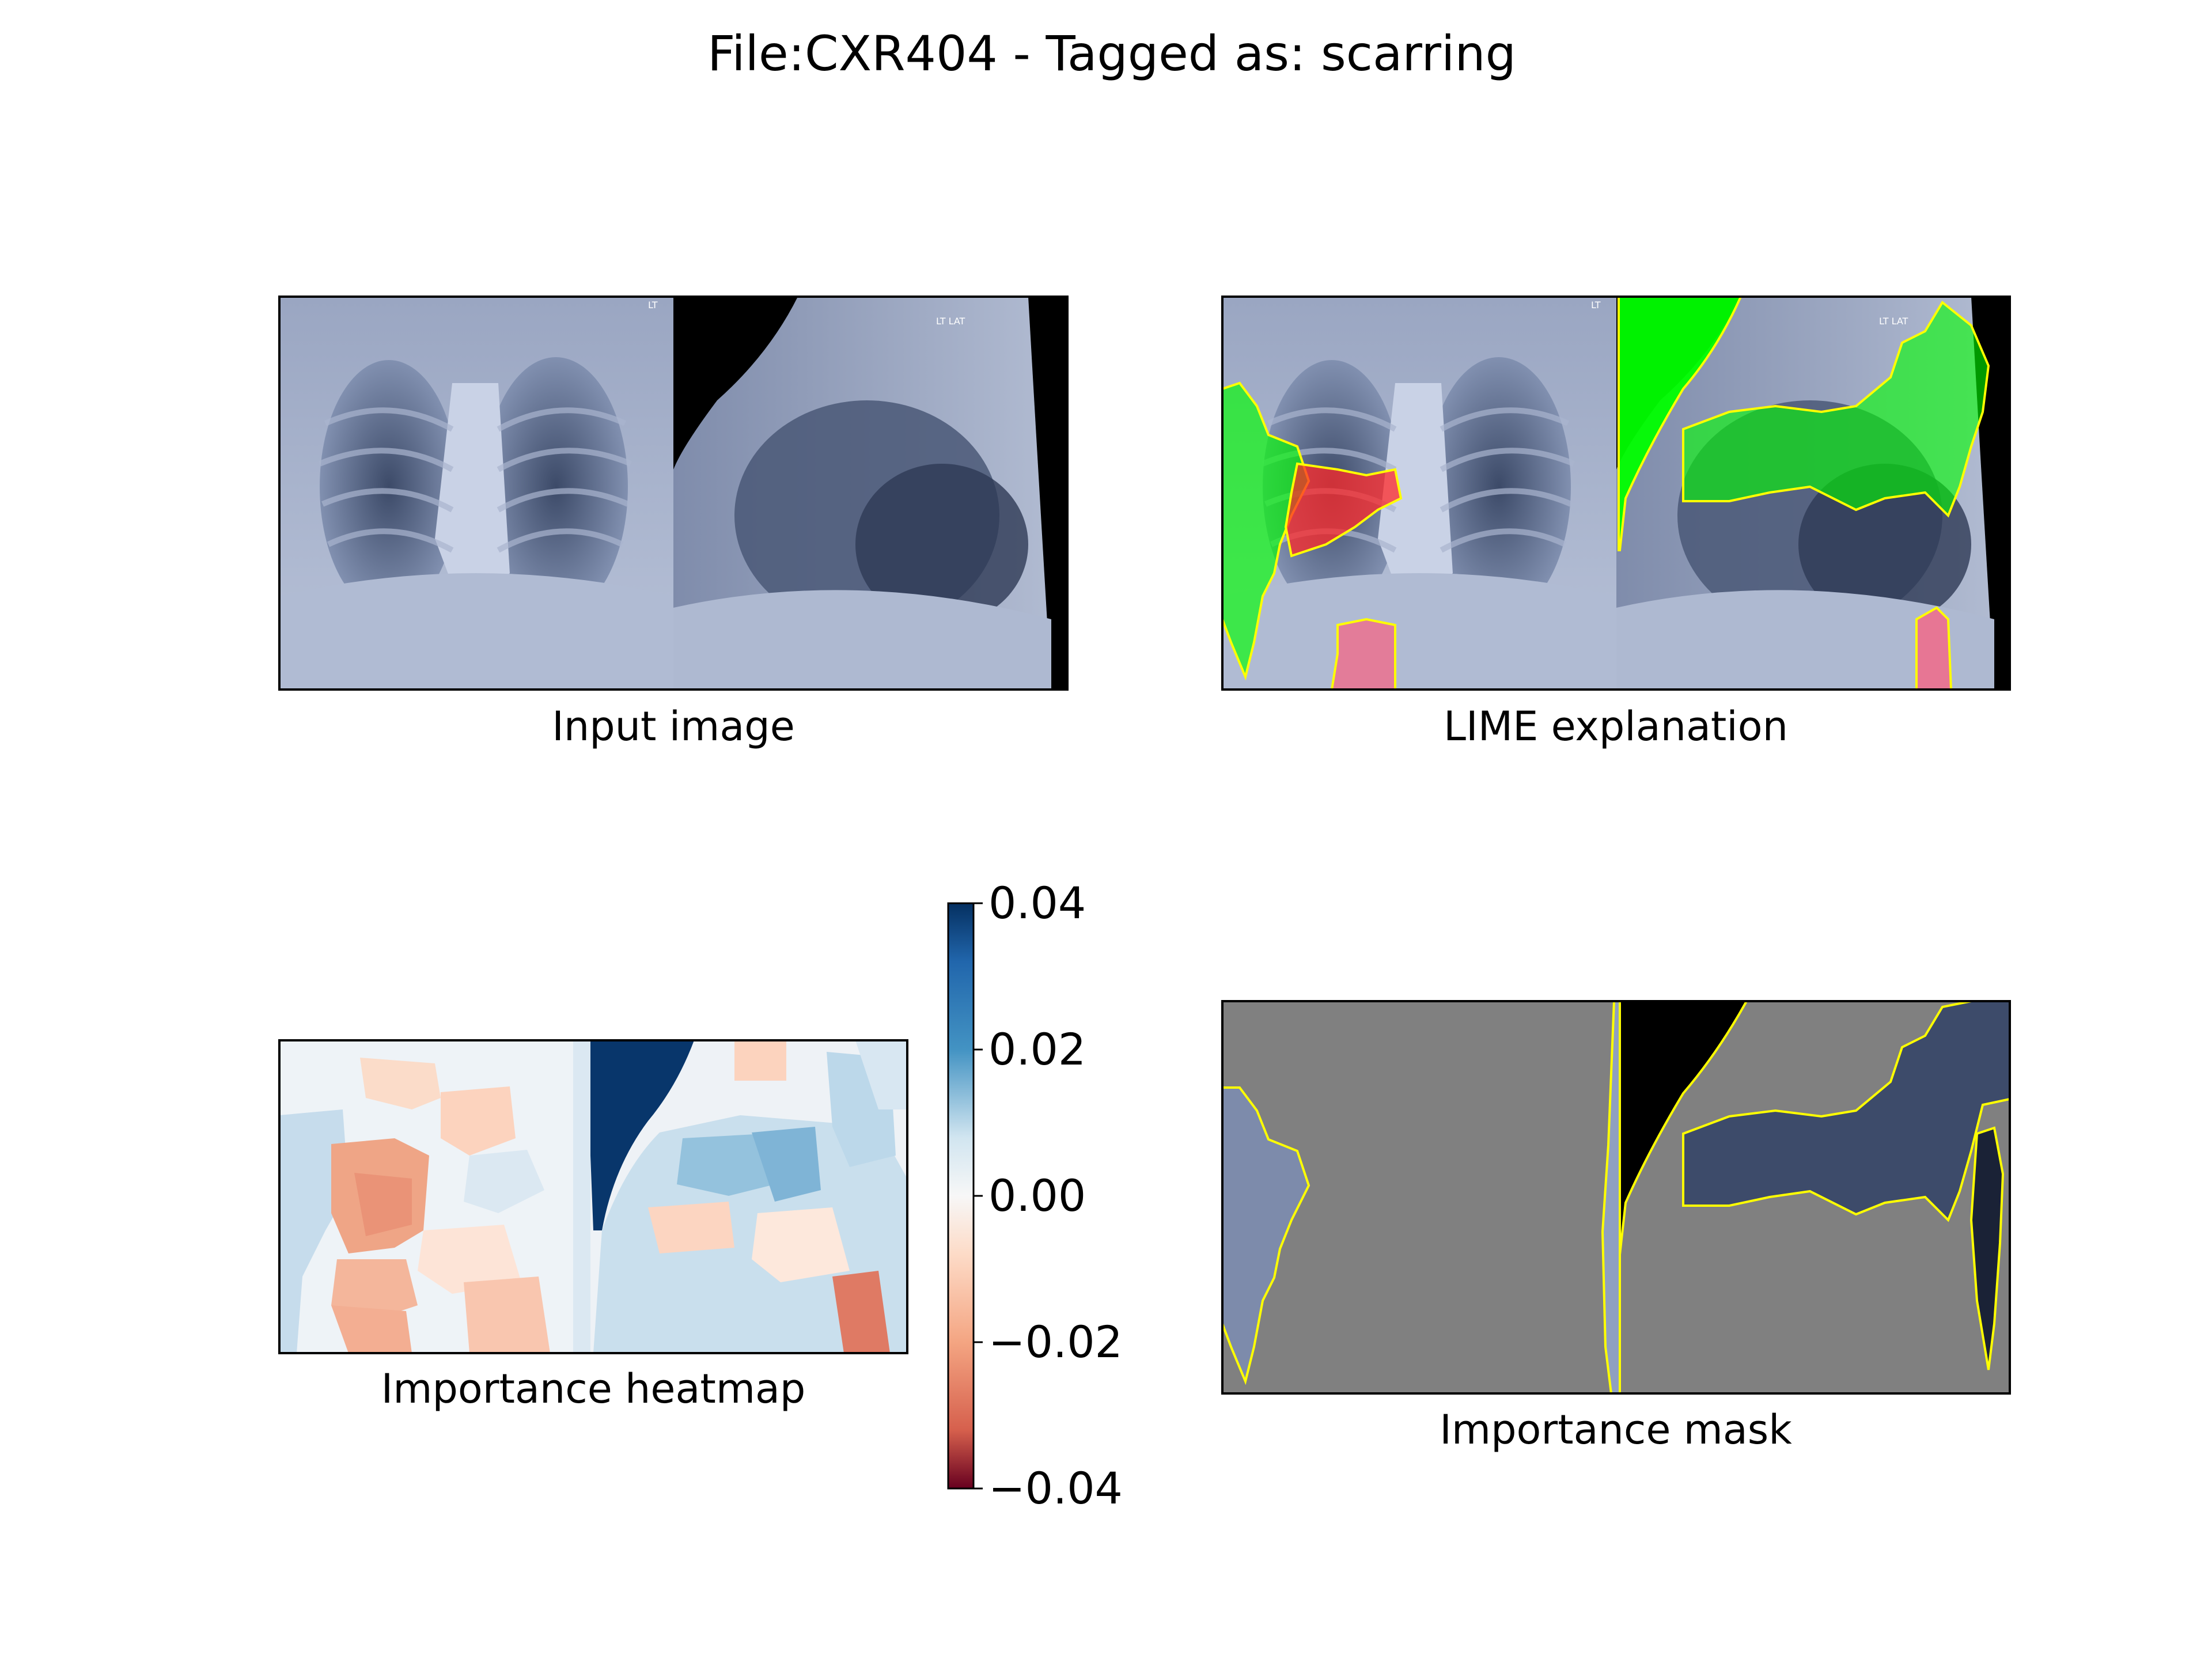 The height and width of the screenshot is (1659, 2212). What do you see at coordinates (961, 1196) in the screenshot?
I see `colorbar-gradient` at bounding box center [961, 1196].